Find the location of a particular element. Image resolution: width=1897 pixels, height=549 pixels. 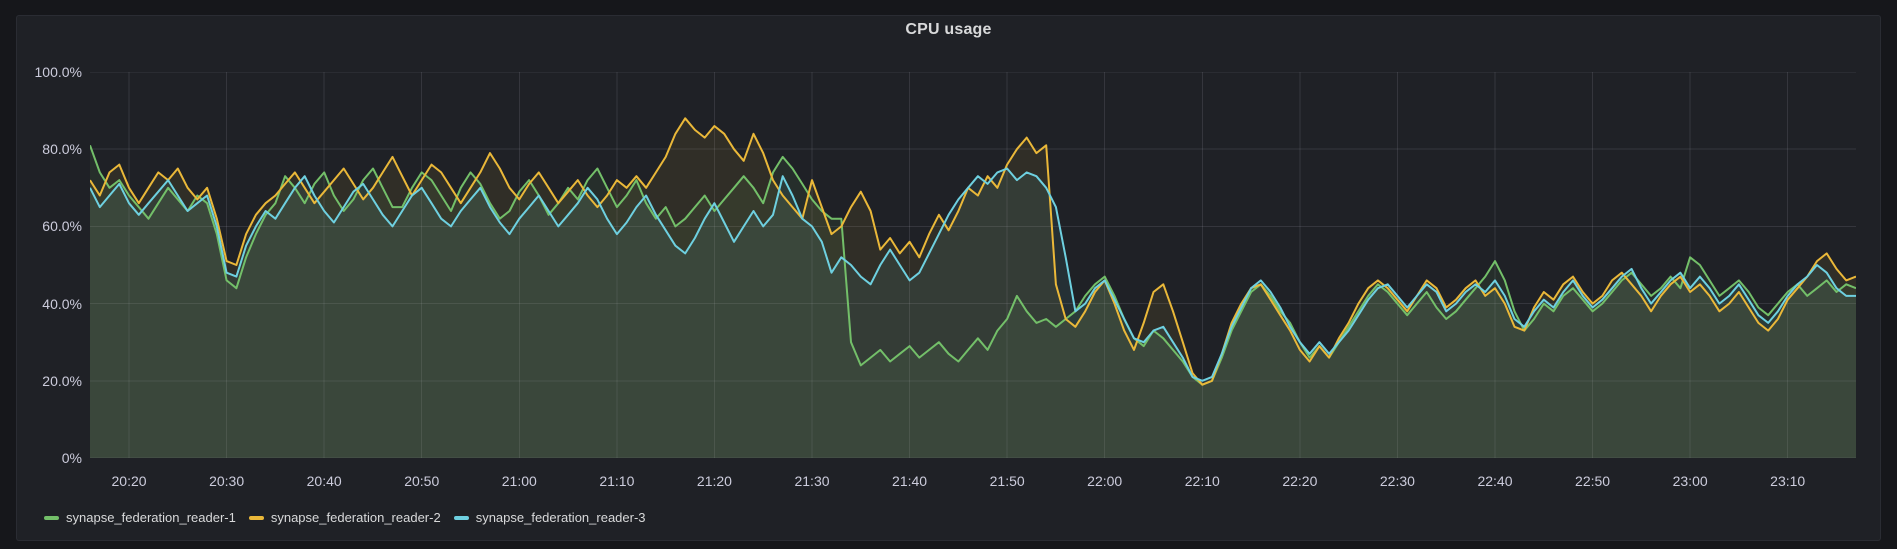

y-tick-label: 60.0% is located at coordinates (62, 226).